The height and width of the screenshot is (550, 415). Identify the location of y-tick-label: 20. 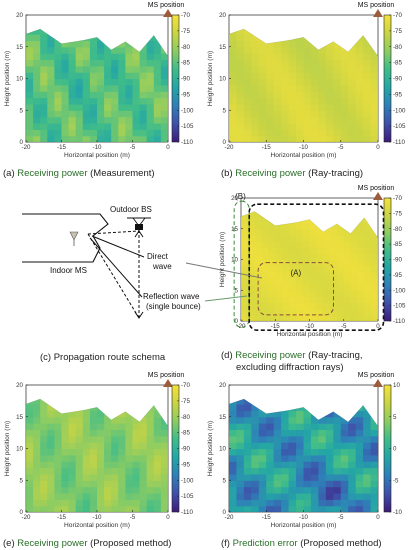
(222, 385).